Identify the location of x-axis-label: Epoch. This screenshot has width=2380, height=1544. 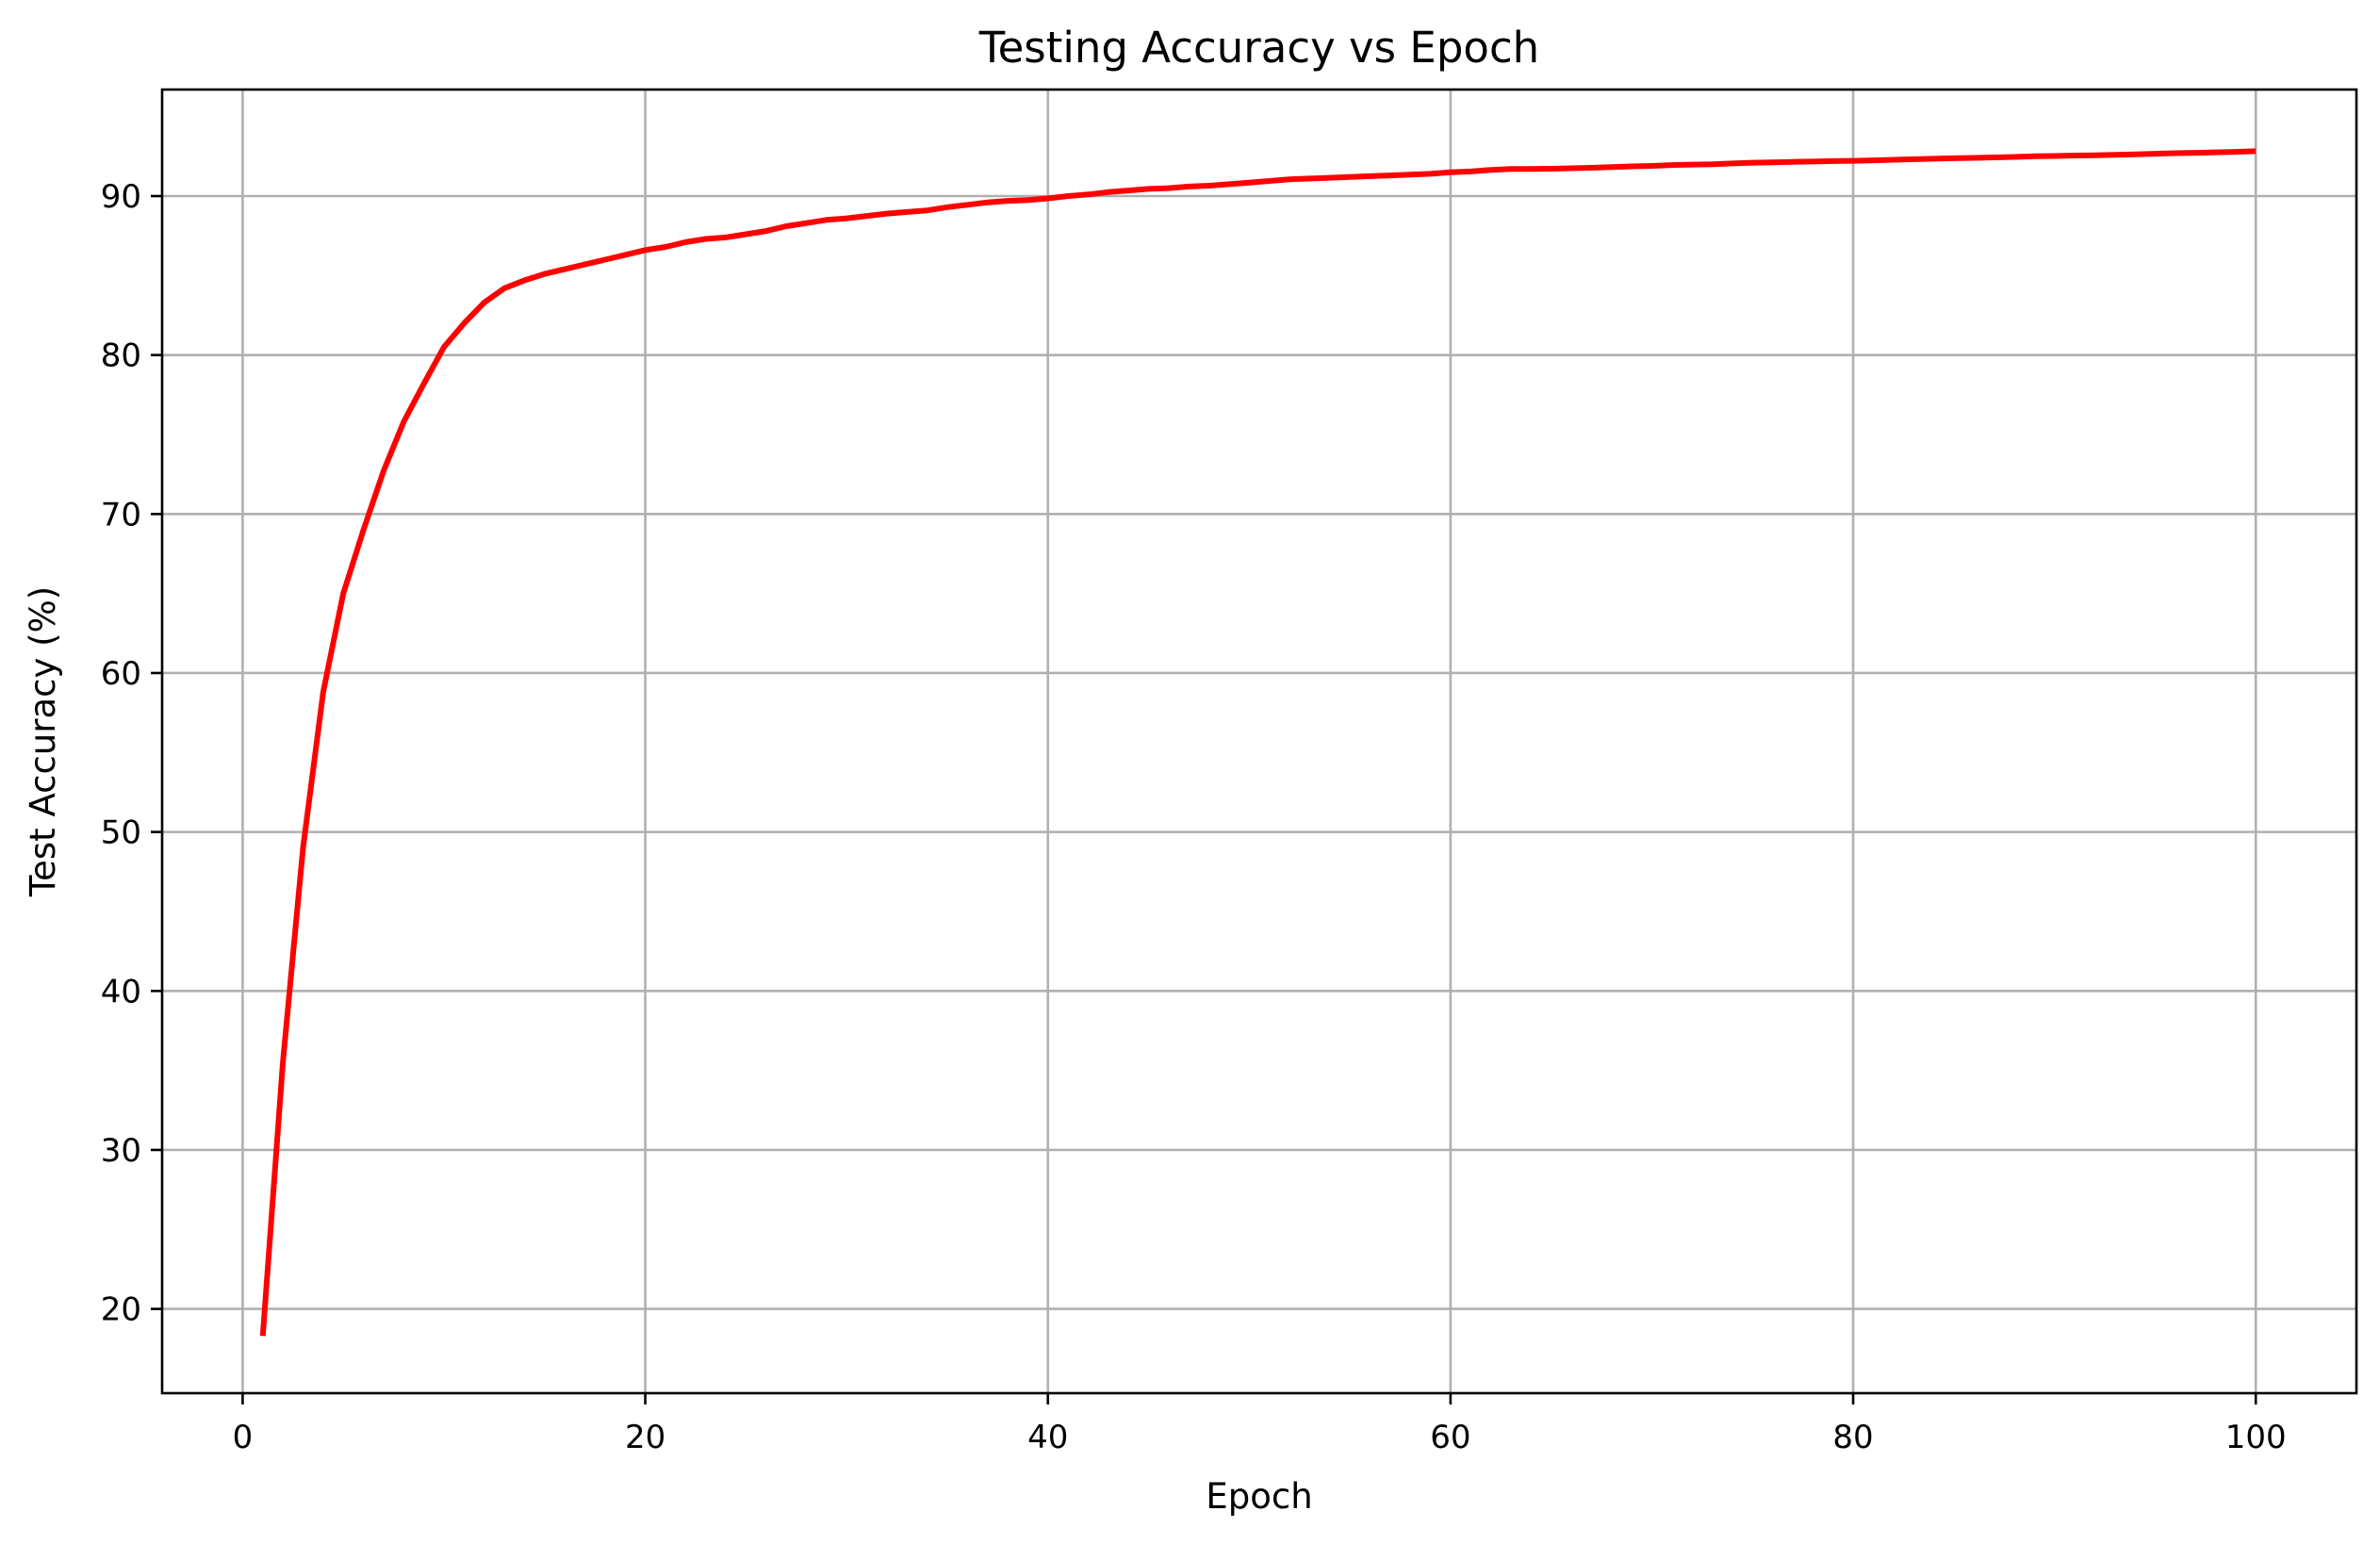
(1259, 1496).